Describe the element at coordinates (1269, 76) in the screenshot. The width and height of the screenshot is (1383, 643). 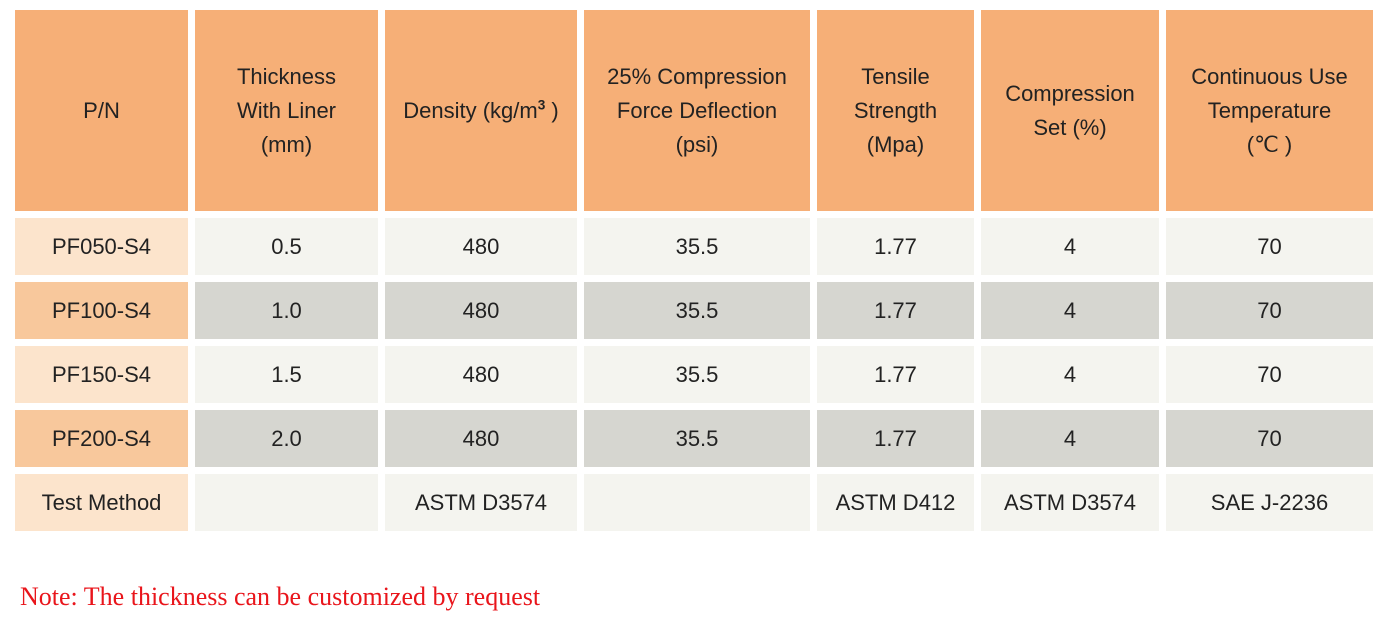
I see `header-label: Continuous Use` at that location.